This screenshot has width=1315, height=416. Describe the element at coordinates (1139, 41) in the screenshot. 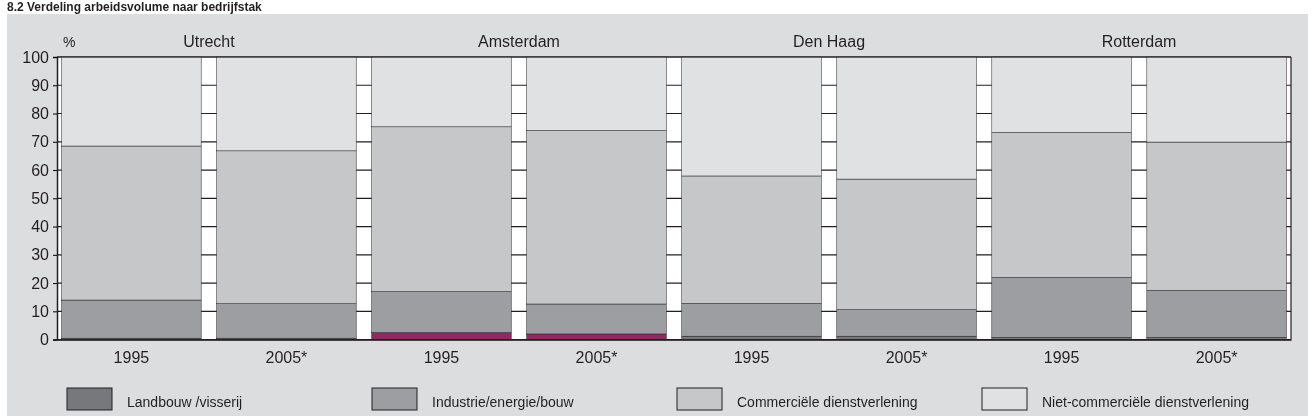

I see `text: Rotterdam` at that location.